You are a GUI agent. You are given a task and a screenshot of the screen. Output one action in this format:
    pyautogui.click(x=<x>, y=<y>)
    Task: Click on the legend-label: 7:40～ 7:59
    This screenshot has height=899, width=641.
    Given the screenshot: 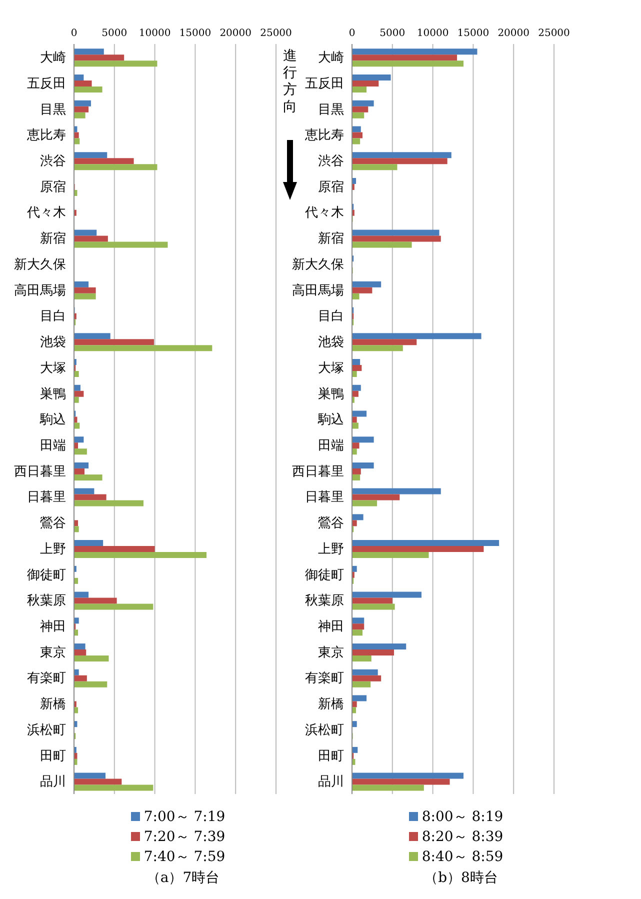 What is the action you would take?
    pyautogui.click(x=185, y=857)
    